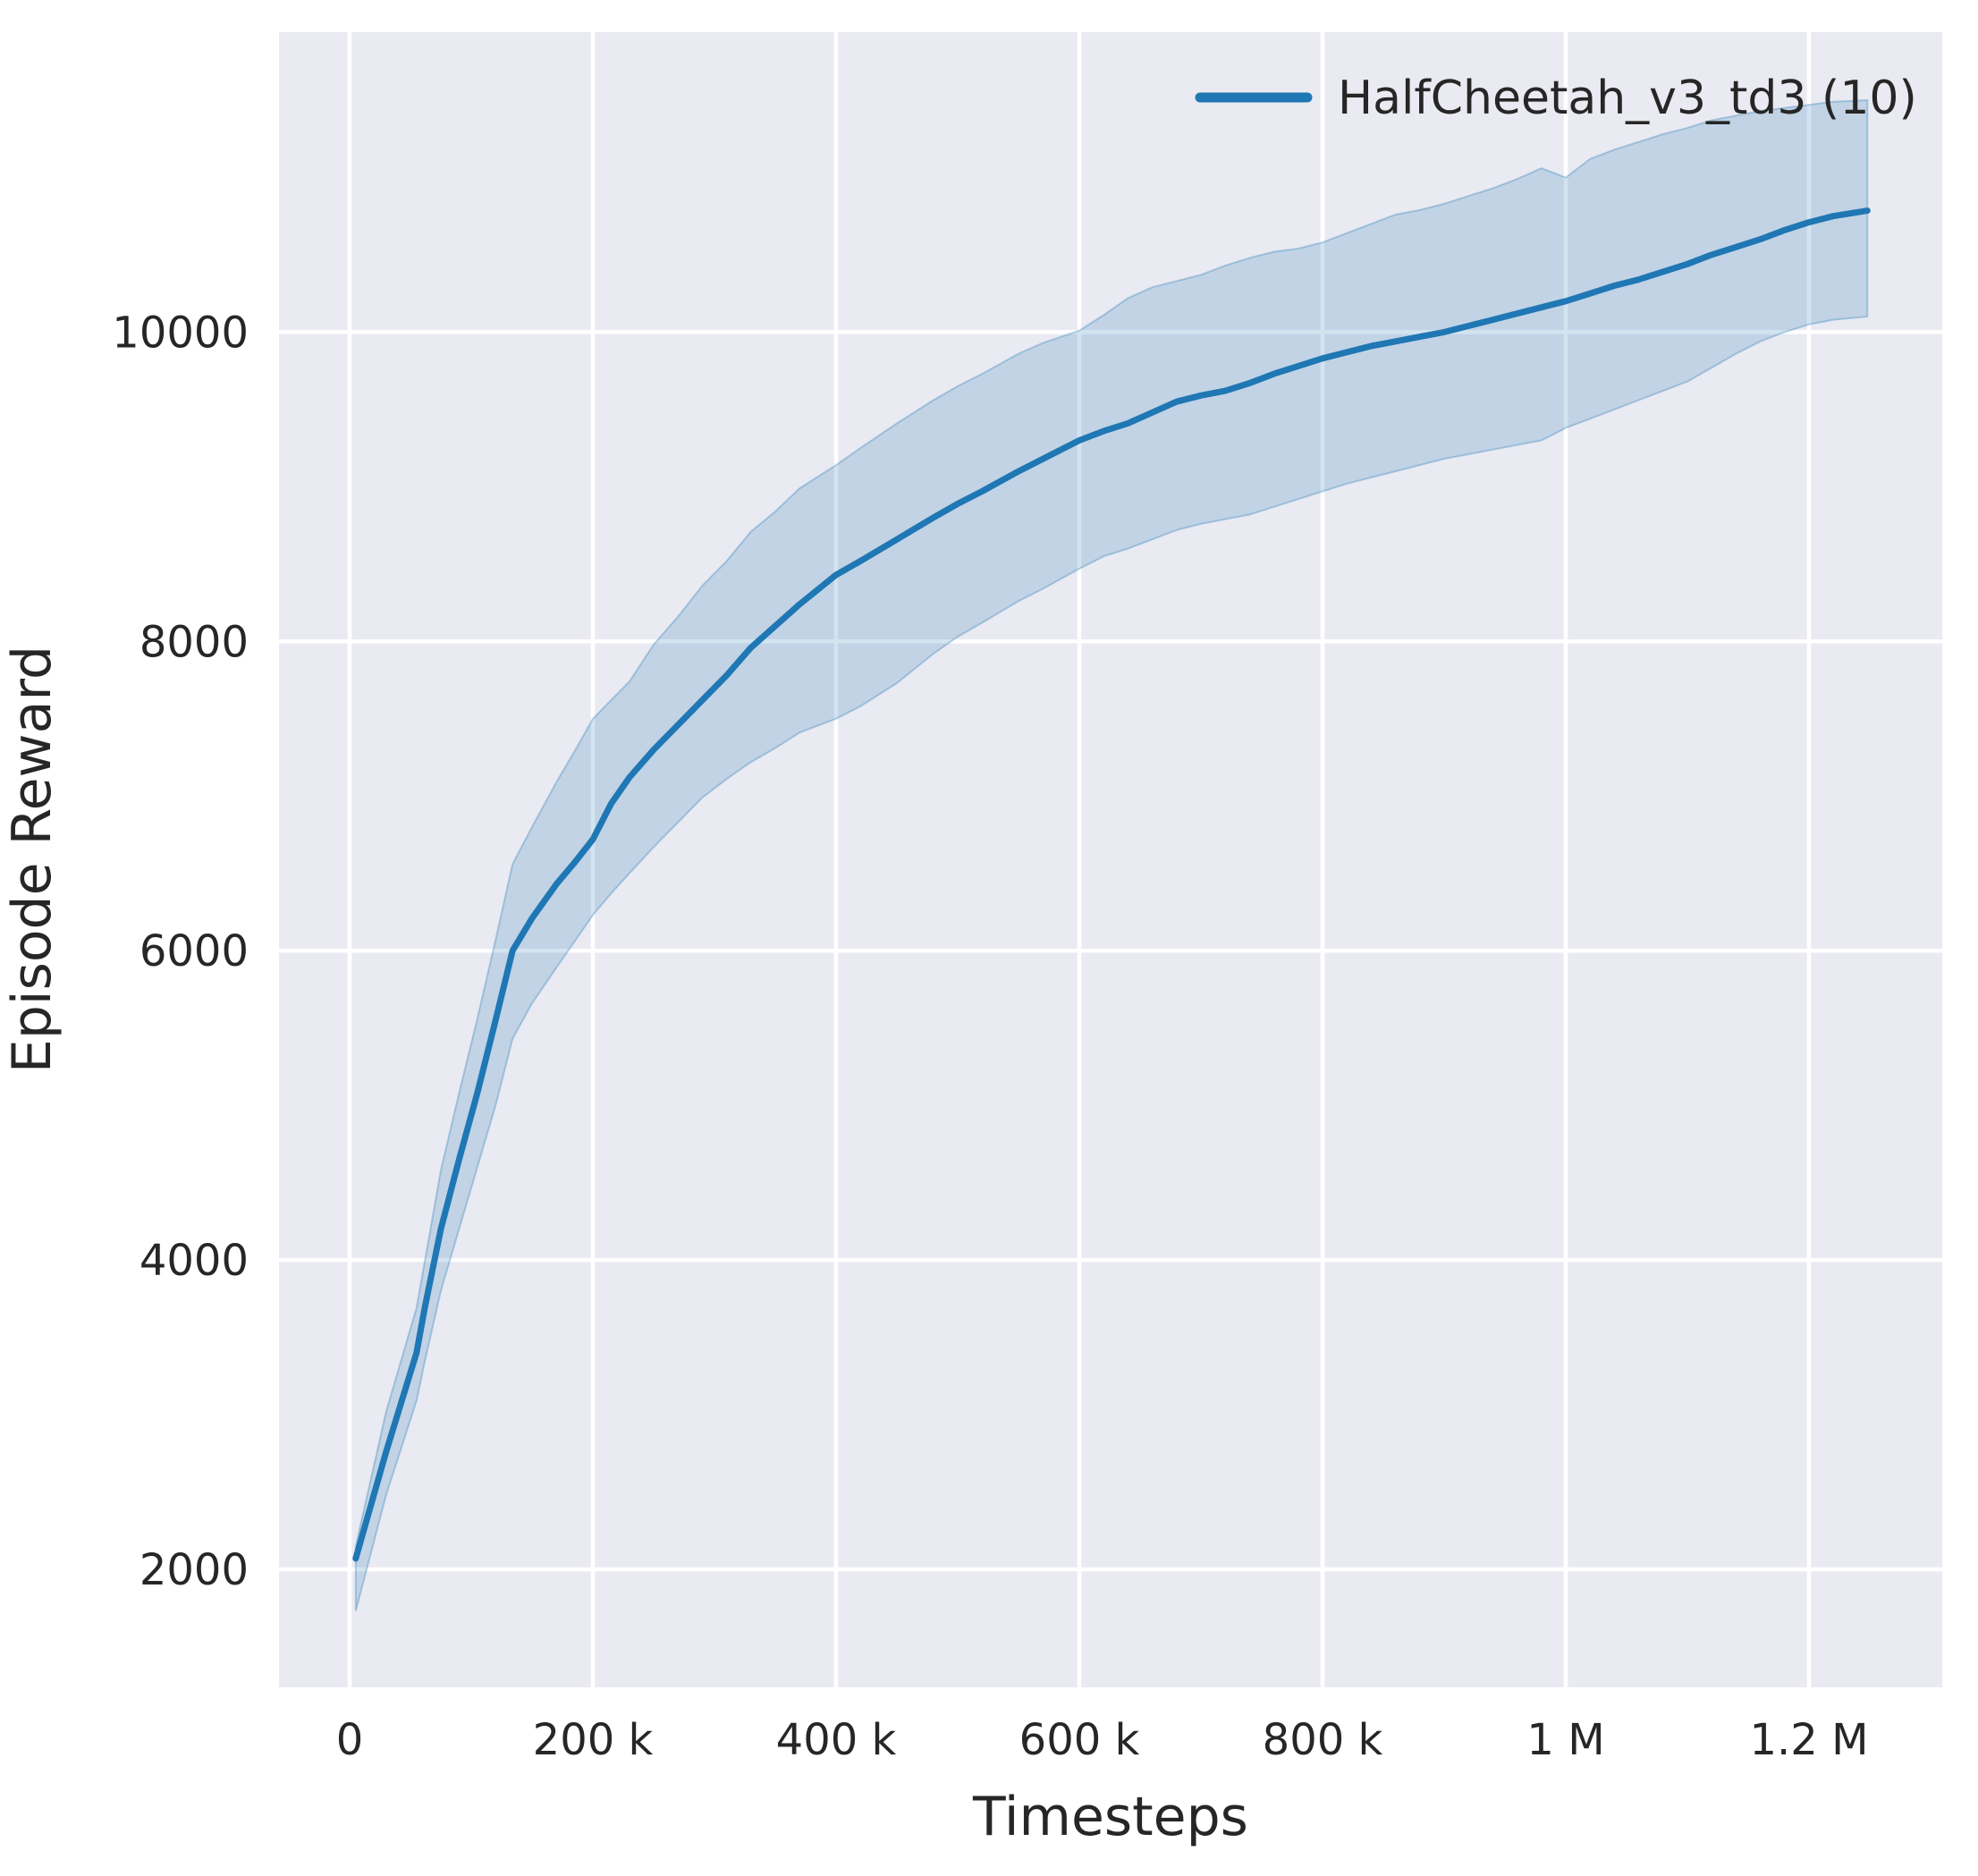 The image size is (1978, 1876). Describe the element at coordinates (194, 951) in the screenshot. I see `y-tick-label: 6000` at that location.